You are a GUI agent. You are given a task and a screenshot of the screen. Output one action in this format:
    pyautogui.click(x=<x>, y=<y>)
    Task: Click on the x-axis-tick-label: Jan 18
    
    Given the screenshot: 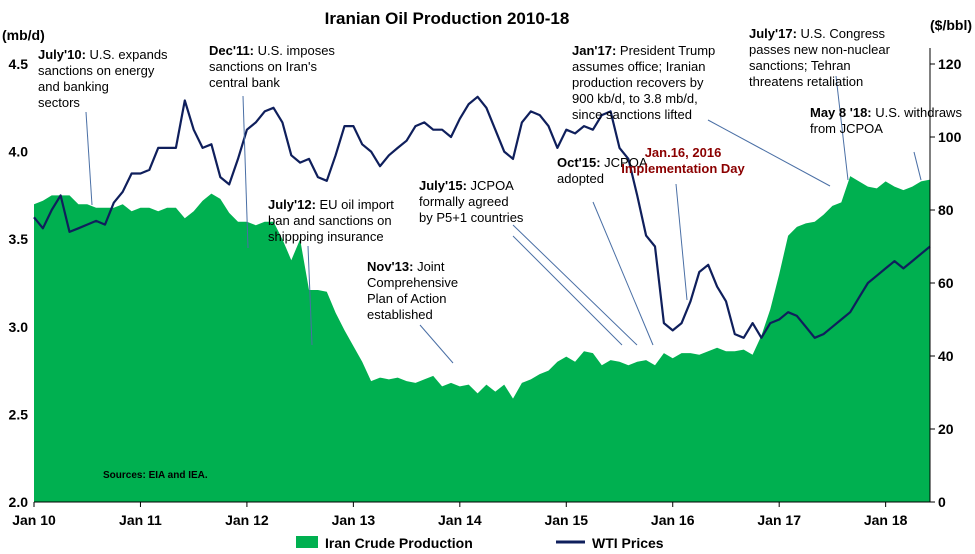 What is the action you would take?
    pyautogui.click(x=886, y=520)
    